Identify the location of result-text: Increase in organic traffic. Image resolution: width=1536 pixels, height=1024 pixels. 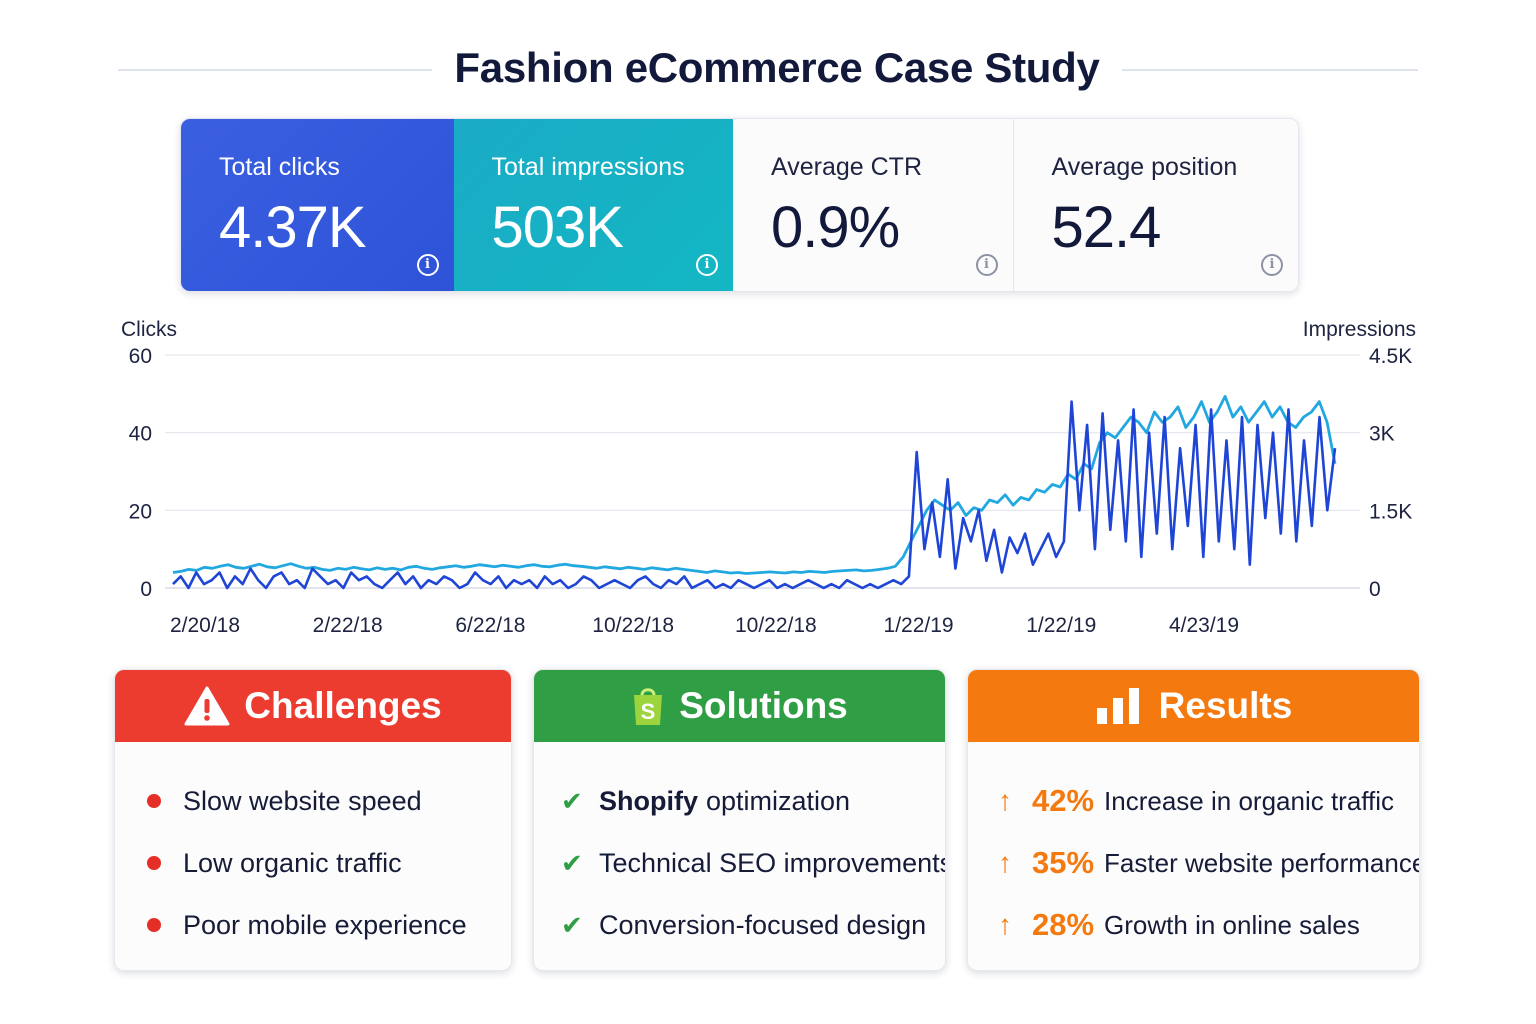
(1249, 800).